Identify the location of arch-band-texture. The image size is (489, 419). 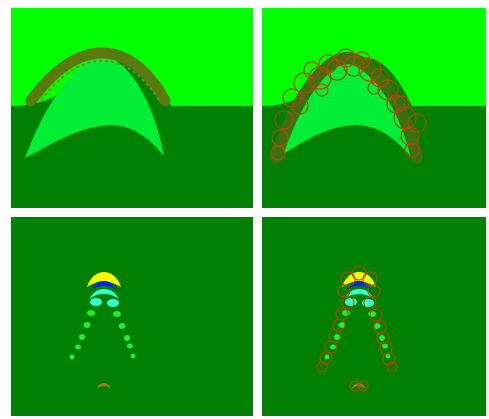
(100, 80).